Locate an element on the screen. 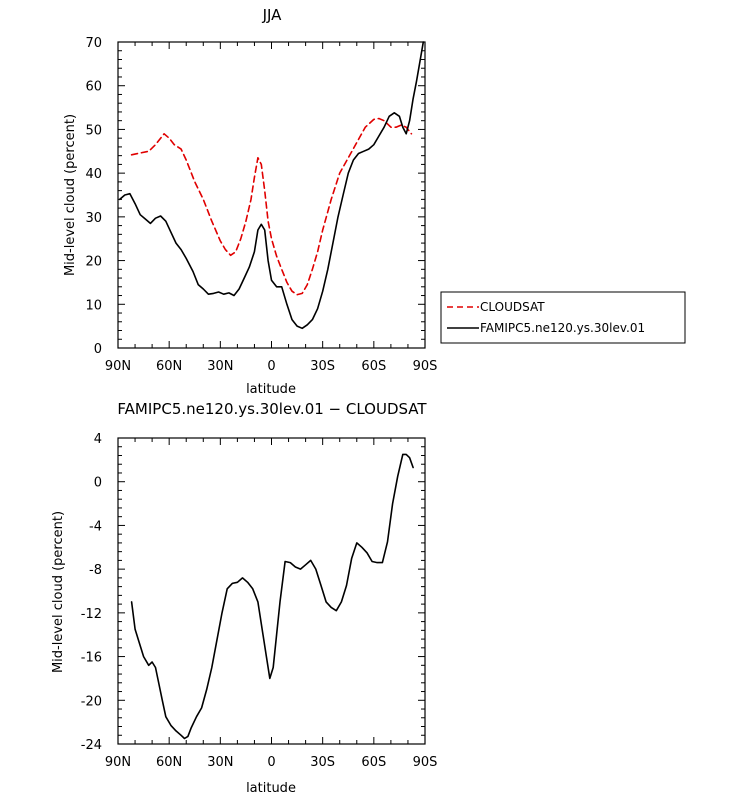  y-tick-label: 10 is located at coordinates (93, 305).